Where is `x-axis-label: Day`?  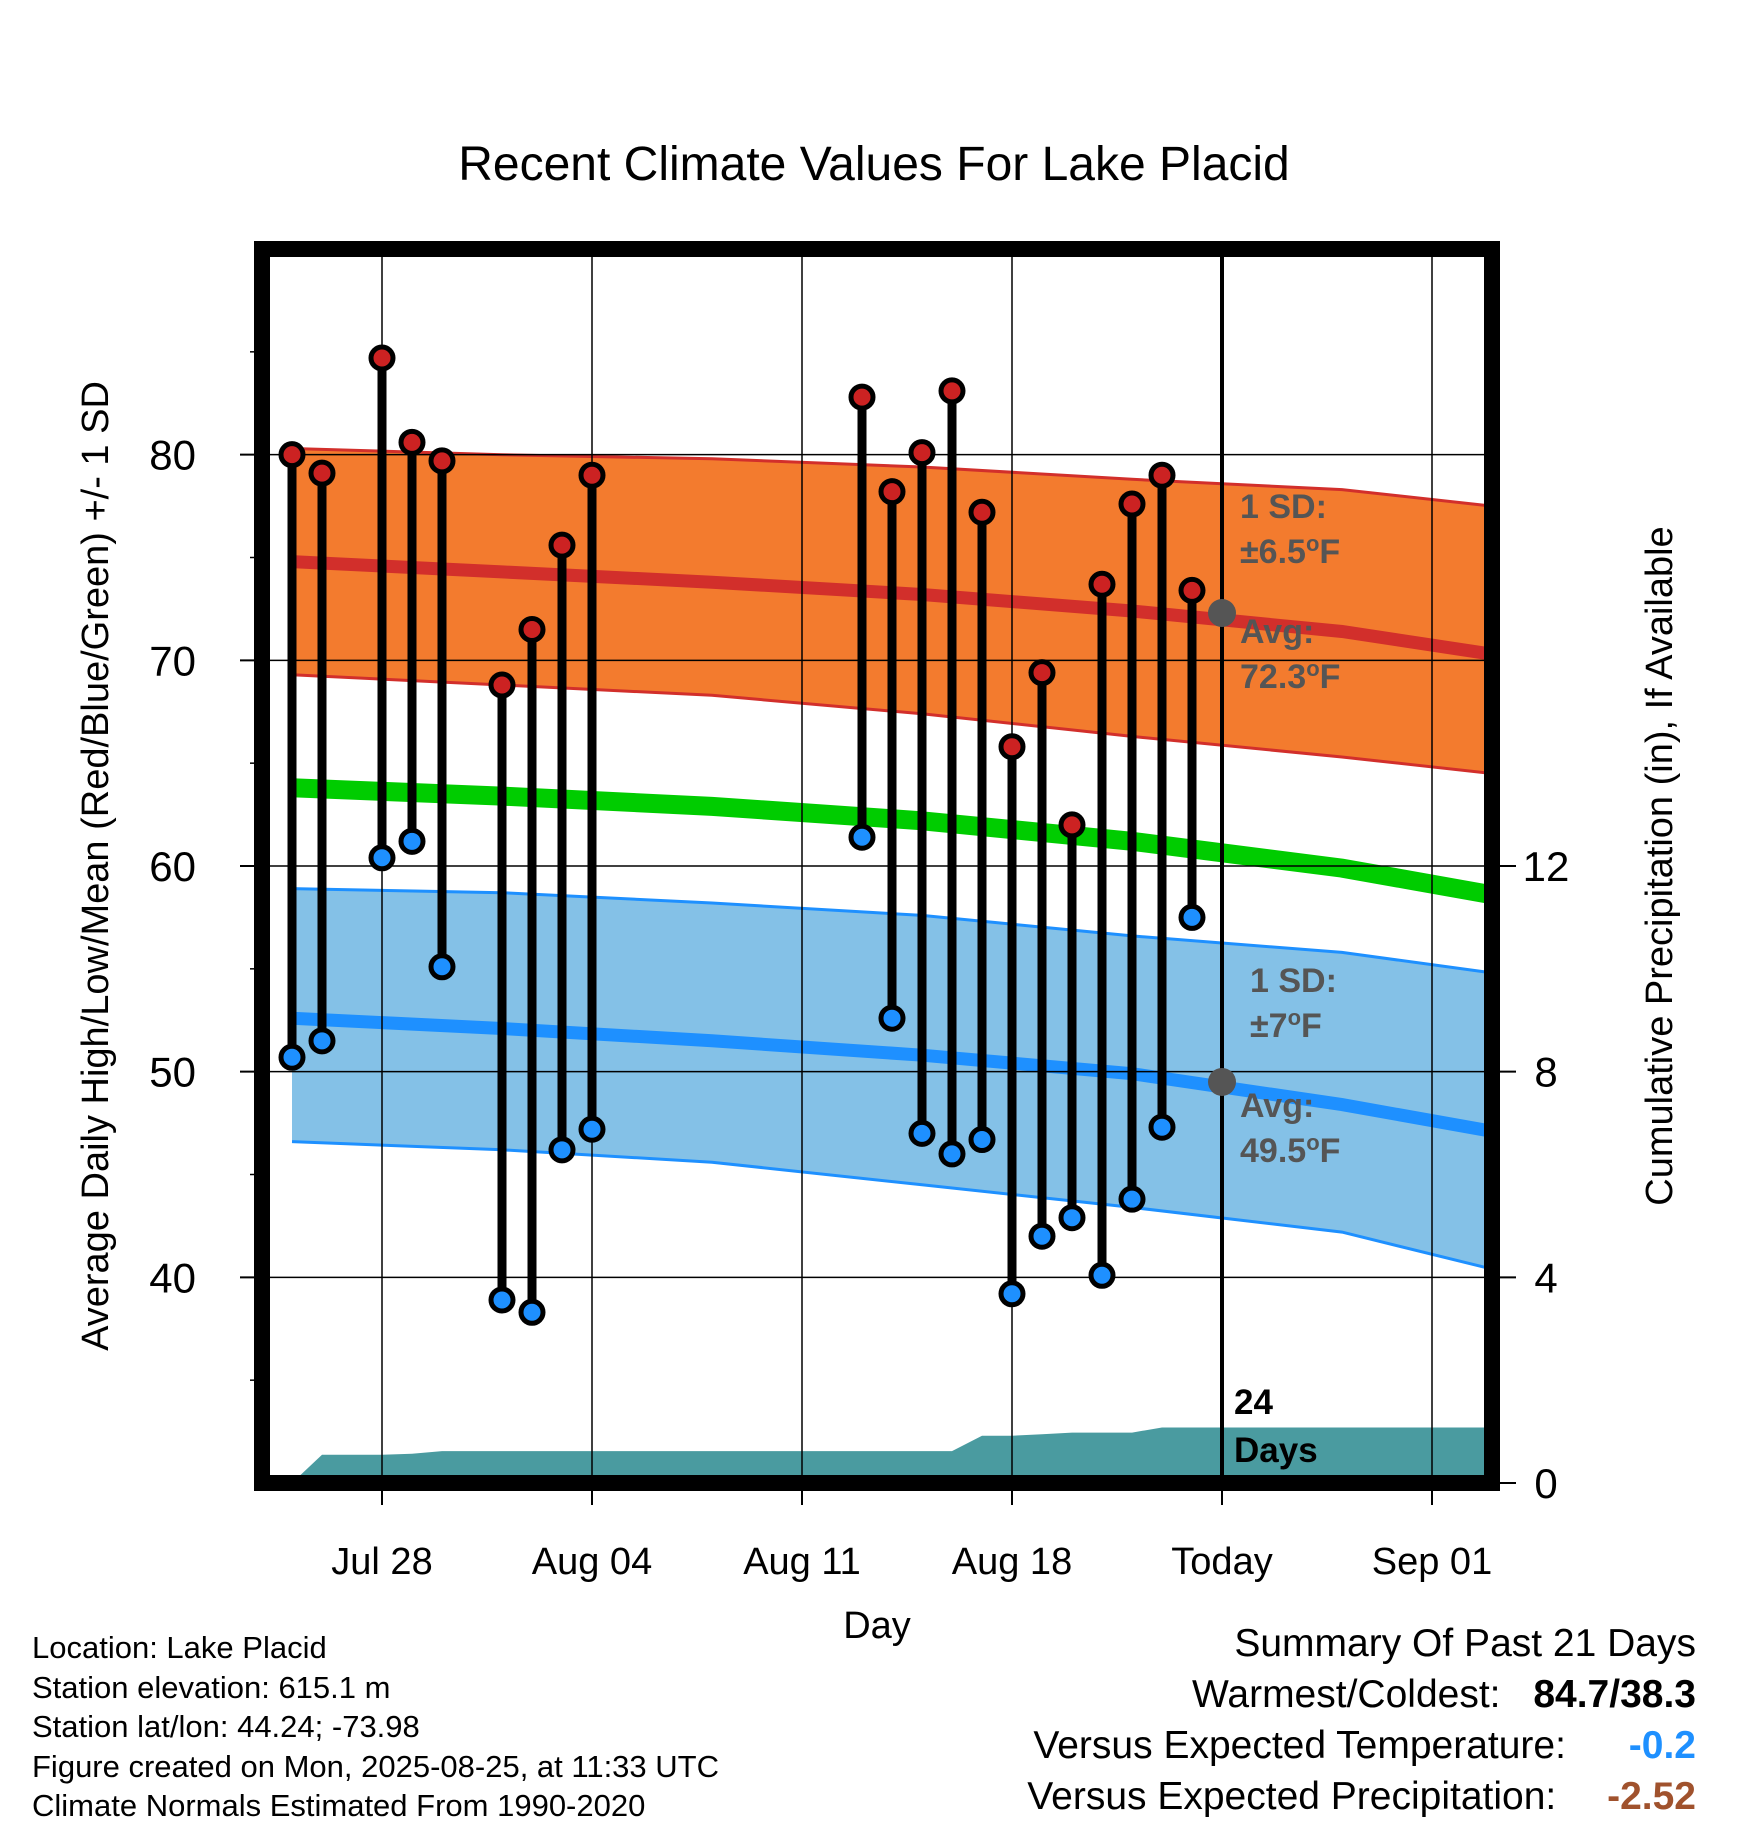
x-axis-label: Day is located at coordinates (877, 1626).